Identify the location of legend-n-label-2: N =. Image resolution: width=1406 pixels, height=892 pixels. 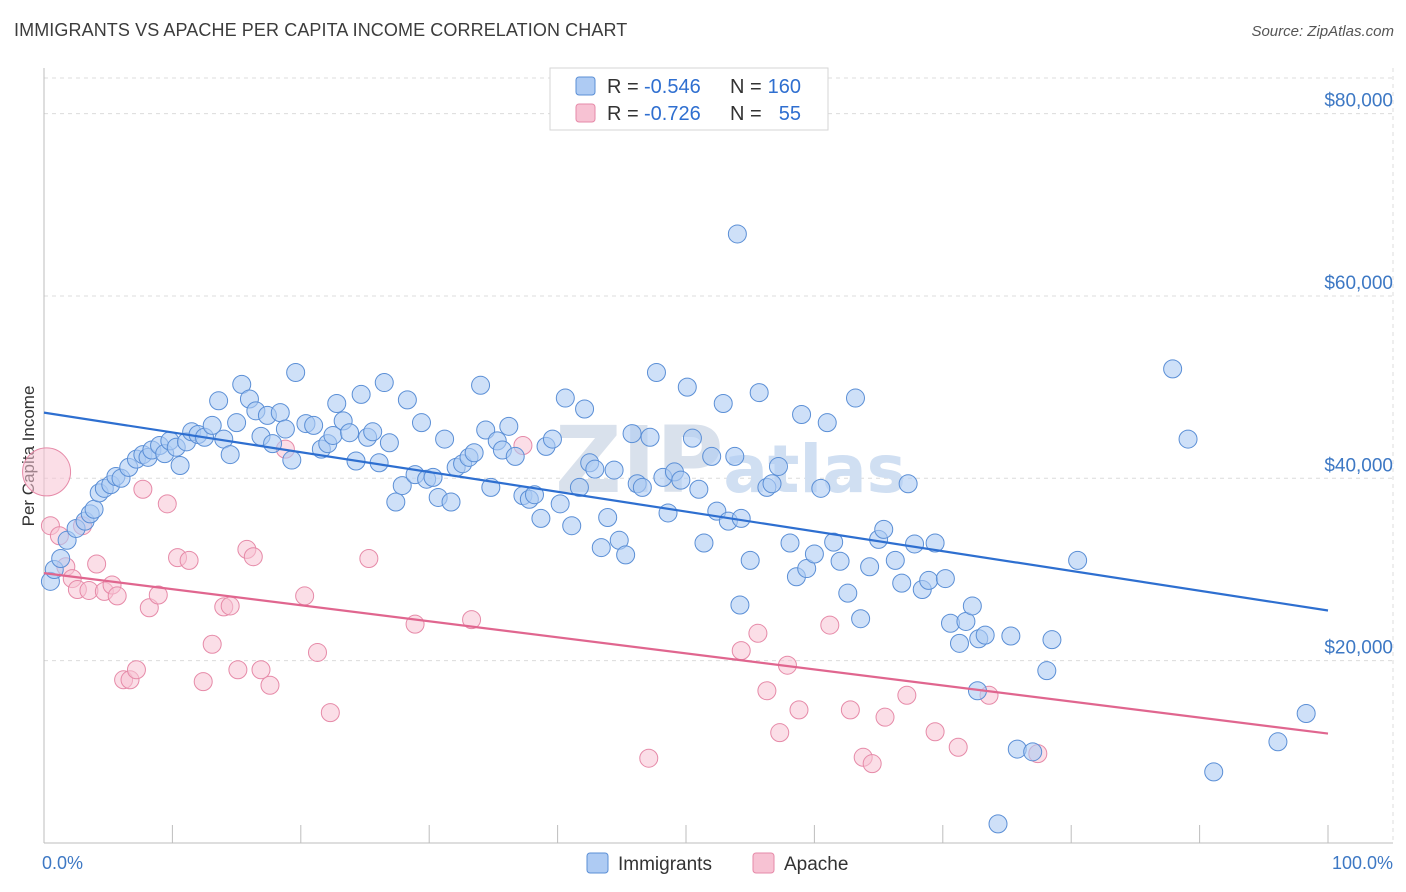
(746, 114).